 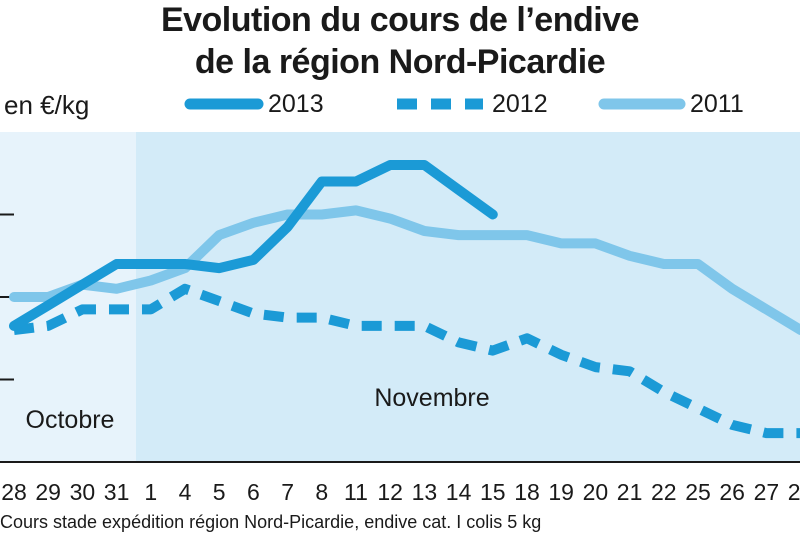 What do you see at coordinates (185, 492) in the screenshot?
I see `x-tick-label: 4` at bounding box center [185, 492].